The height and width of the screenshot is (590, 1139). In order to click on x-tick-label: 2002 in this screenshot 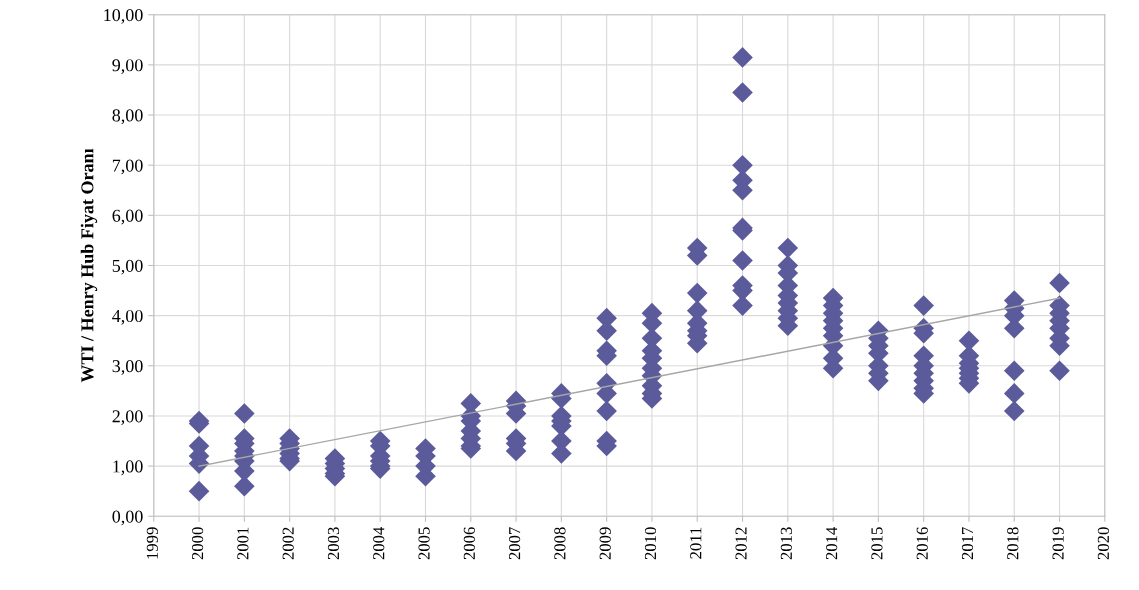, I will do `click(288, 543)`.